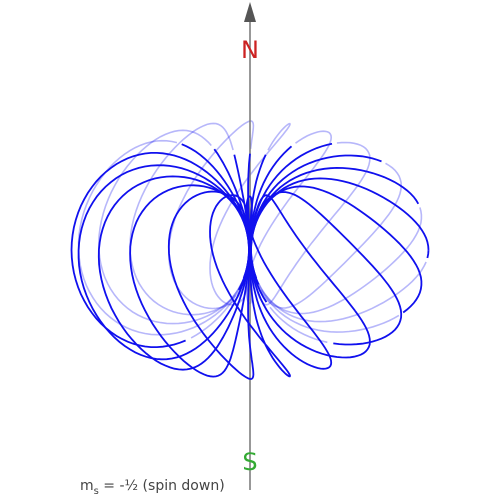 The height and width of the screenshot is (500, 500). What do you see at coordinates (250, 12) in the screenshot?
I see `axis-arrow-icon` at bounding box center [250, 12].